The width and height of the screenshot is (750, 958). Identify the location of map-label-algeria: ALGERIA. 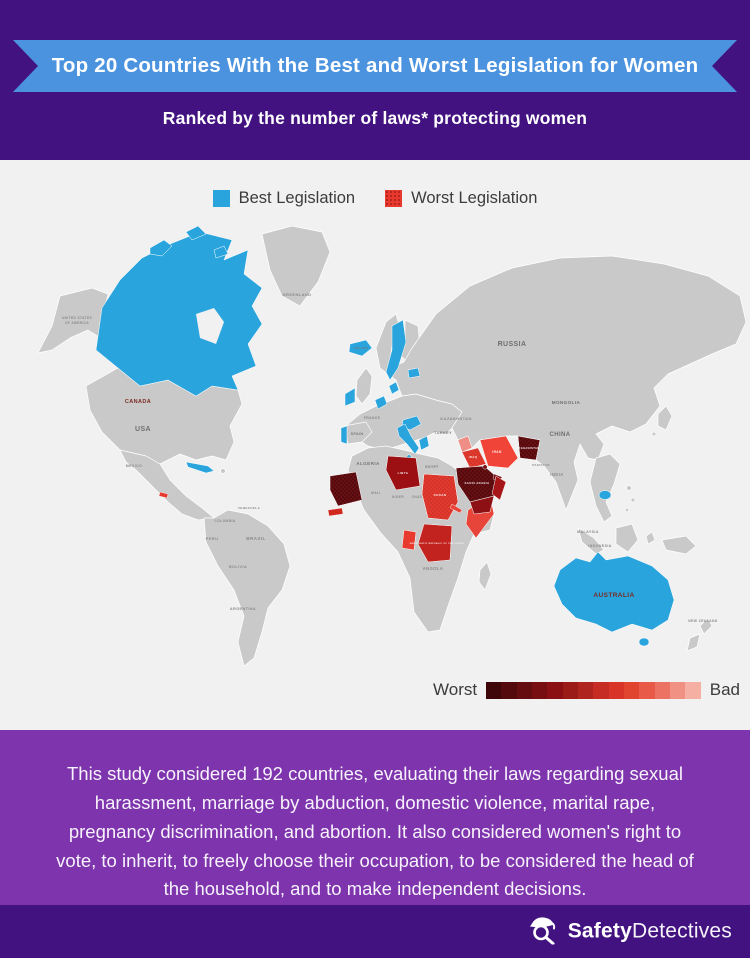
(368, 463).